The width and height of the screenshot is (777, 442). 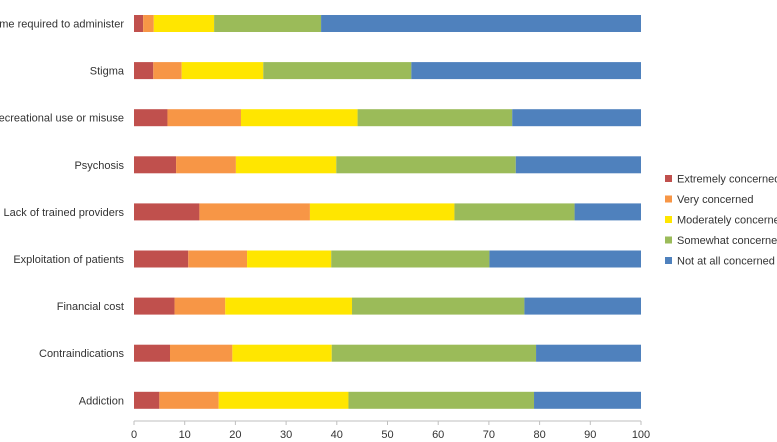 What do you see at coordinates (62, 25) in the screenshot?
I see `category-label: Time required to administer` at bounding box center [62, 25].